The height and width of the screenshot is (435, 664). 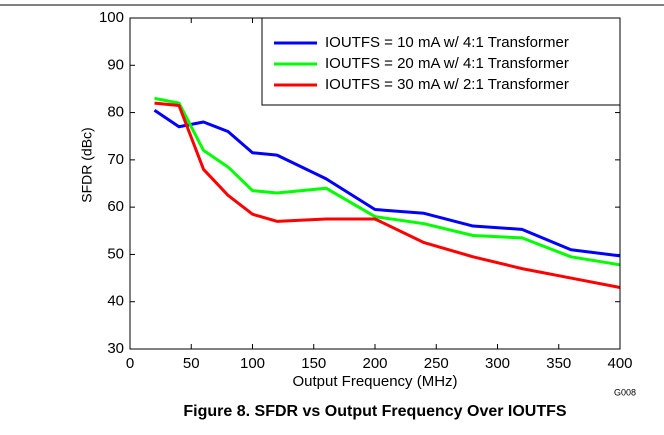 What do you see at coordinates (625, 392) in the screenshot?
I see `figure-code: G008` at bounding box center [625, 392].